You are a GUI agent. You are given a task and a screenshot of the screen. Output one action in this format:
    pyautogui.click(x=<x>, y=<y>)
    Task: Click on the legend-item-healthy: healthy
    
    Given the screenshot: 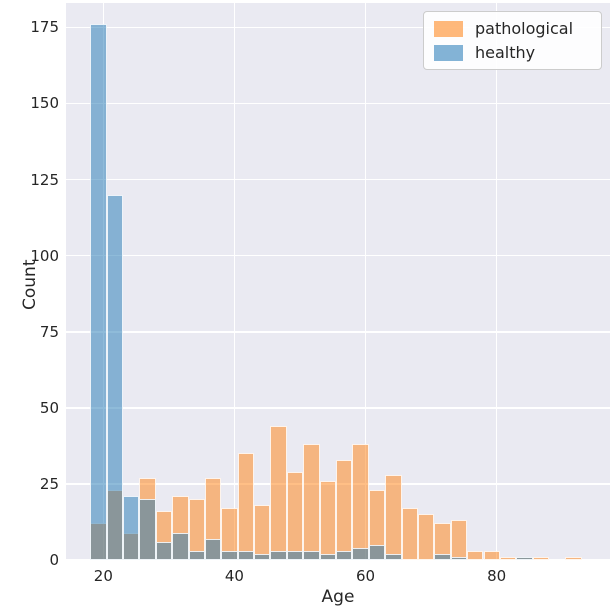 What is the action you would take?
    pyautogui.click(x=517, y=52)
    